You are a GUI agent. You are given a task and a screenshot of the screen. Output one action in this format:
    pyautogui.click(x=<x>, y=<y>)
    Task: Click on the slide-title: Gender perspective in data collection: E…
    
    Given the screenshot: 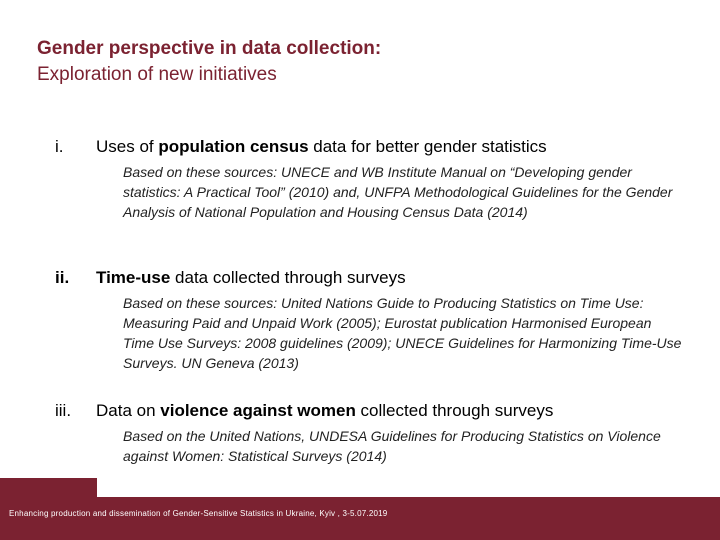 What is the action you would take?
    pyautogui.click(x=209, y=62)
    